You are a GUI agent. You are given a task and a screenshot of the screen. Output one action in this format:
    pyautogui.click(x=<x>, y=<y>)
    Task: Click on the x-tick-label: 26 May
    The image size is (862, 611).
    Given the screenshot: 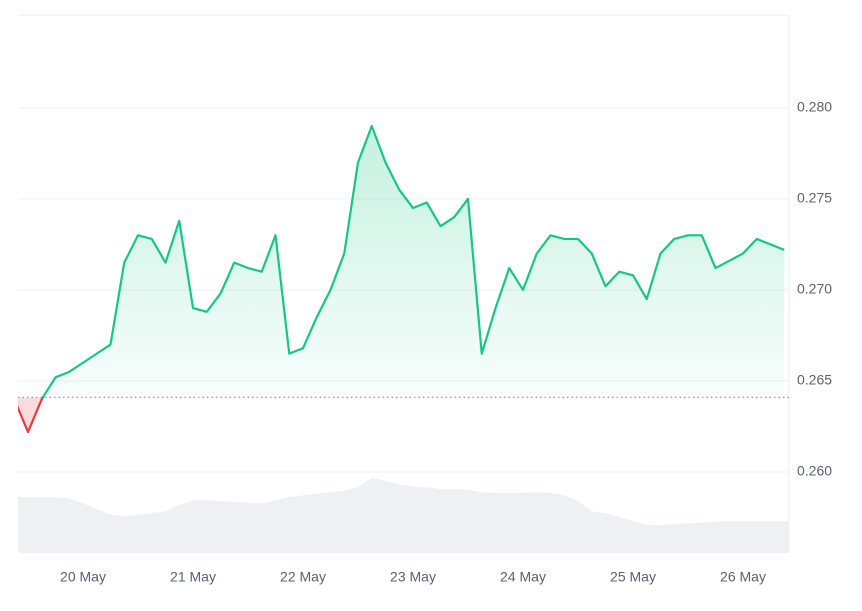 What is the action you would take?
    pyautogui.click(x=743, y=577)
    